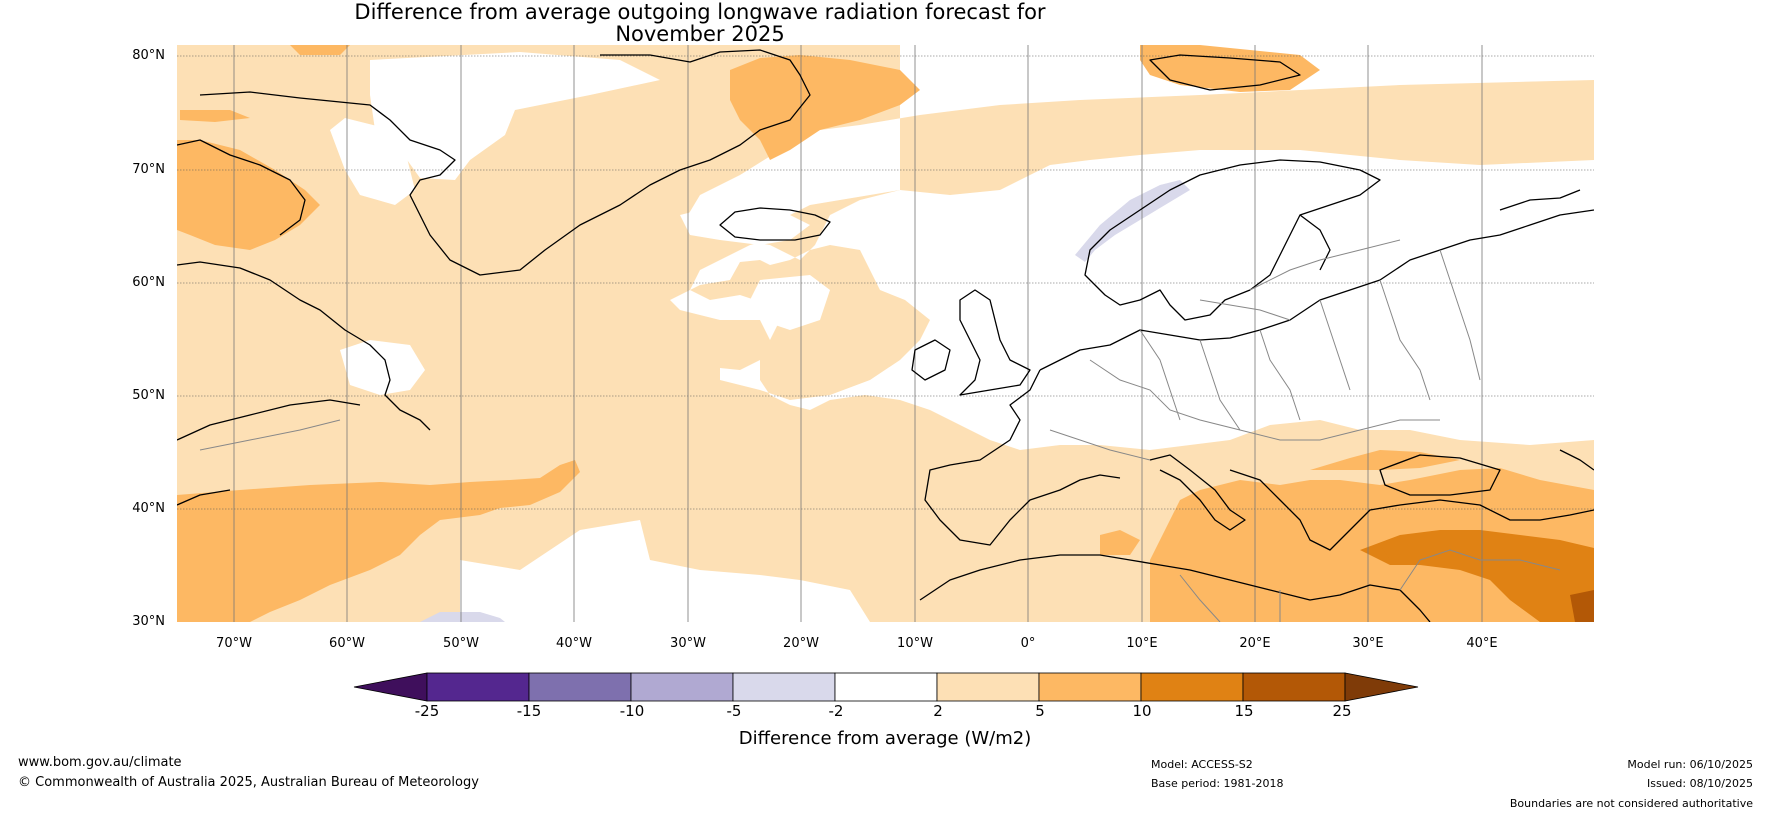 This screenshot has height=816, width=1770. Describe the element at coordinates (529, 711) in the screenshot. I see `colorbar-label: -15` at that location.